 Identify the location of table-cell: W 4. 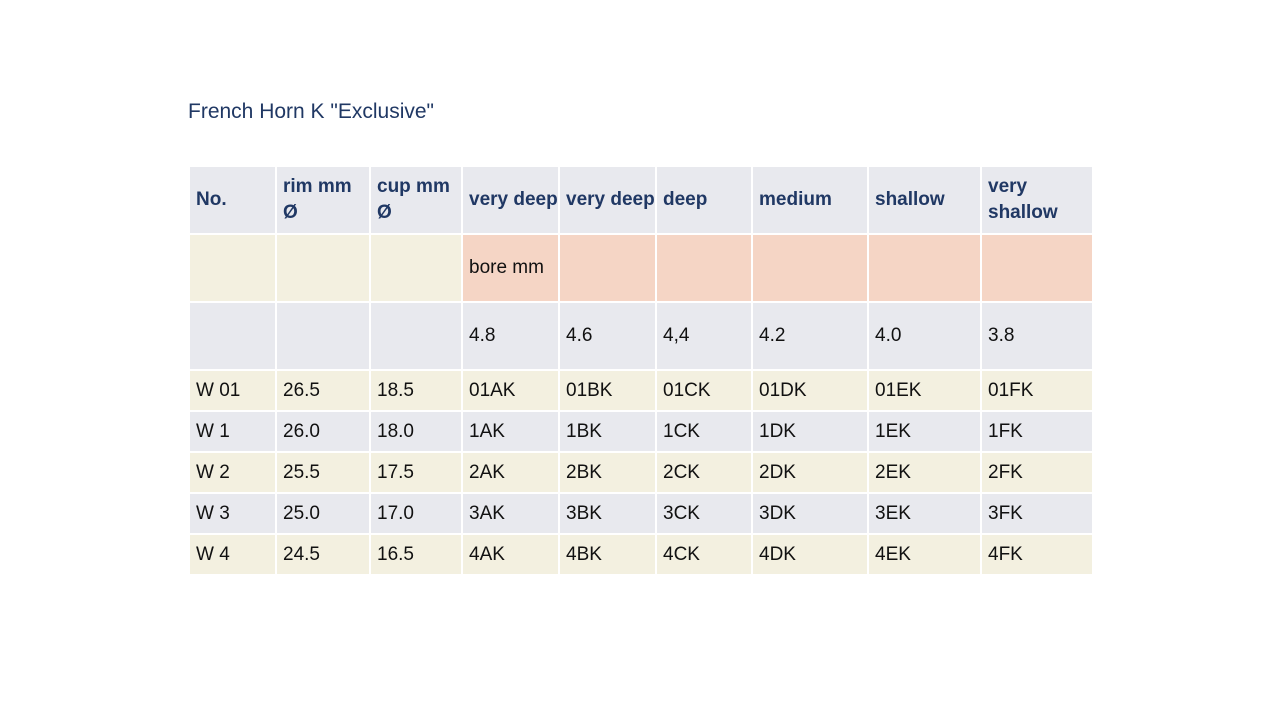
(232, 554).